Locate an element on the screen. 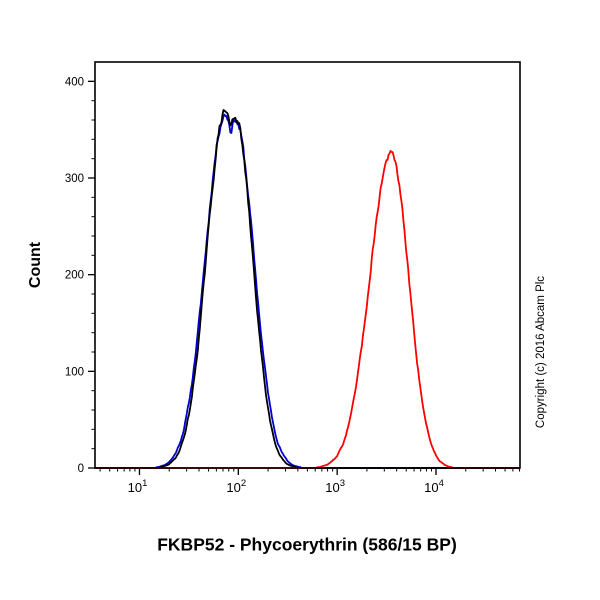 The image size is (600, 600). y-tick-label: 200 is located at coordinates (74, 276).